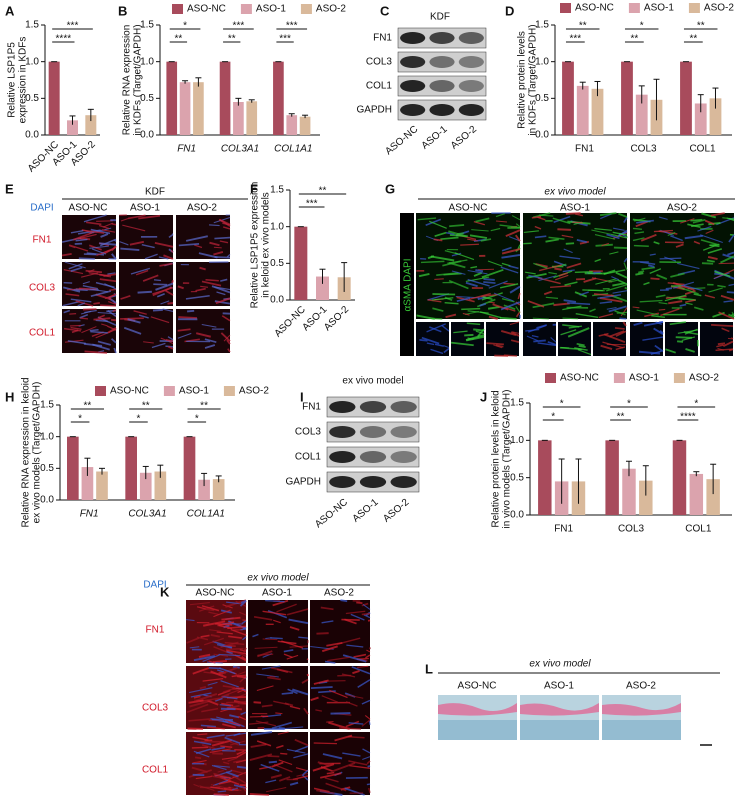  What do you see at coordinates (641, 730) in the screenshot?
I see `histology-dermis` at bounding box center [641, 730].